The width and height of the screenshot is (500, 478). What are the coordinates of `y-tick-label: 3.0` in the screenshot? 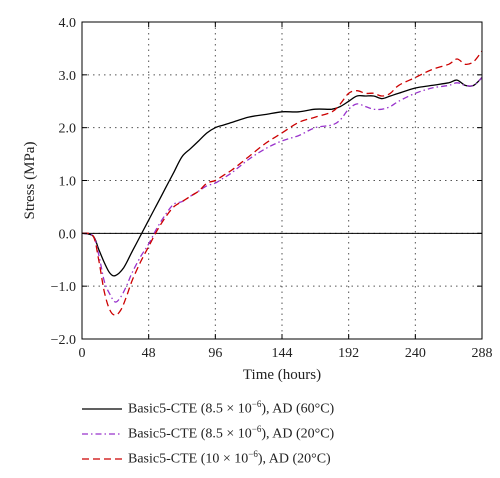 It's located at (68, 76).